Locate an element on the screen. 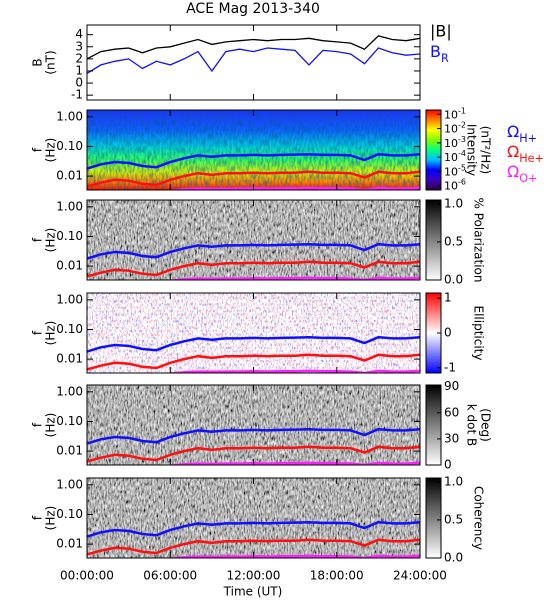  plot-frame is located at coordinates (253, 62).